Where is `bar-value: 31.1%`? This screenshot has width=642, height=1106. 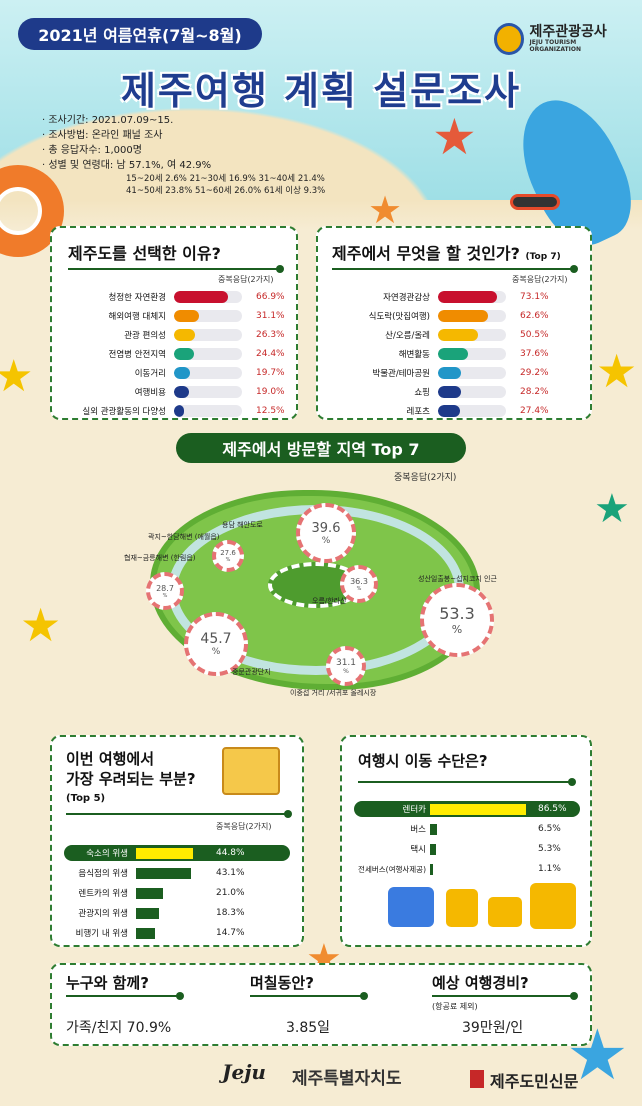
bar-value: 31.1% is located at coordinates (270, 316).